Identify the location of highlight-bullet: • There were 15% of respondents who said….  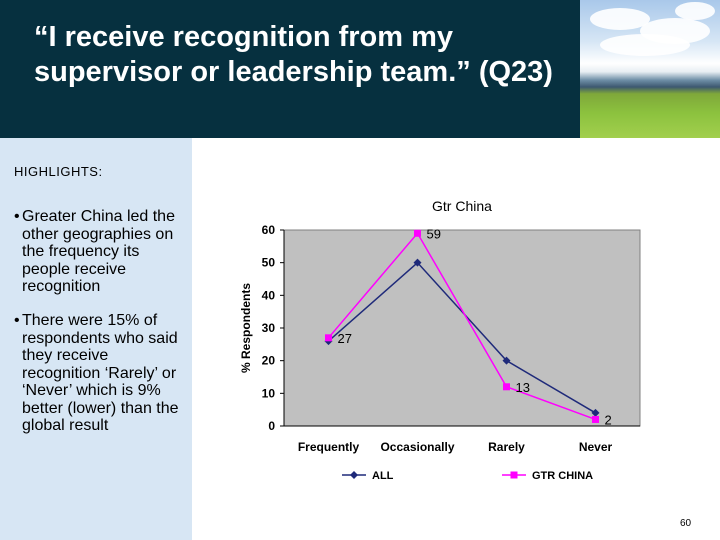
(100, 373).